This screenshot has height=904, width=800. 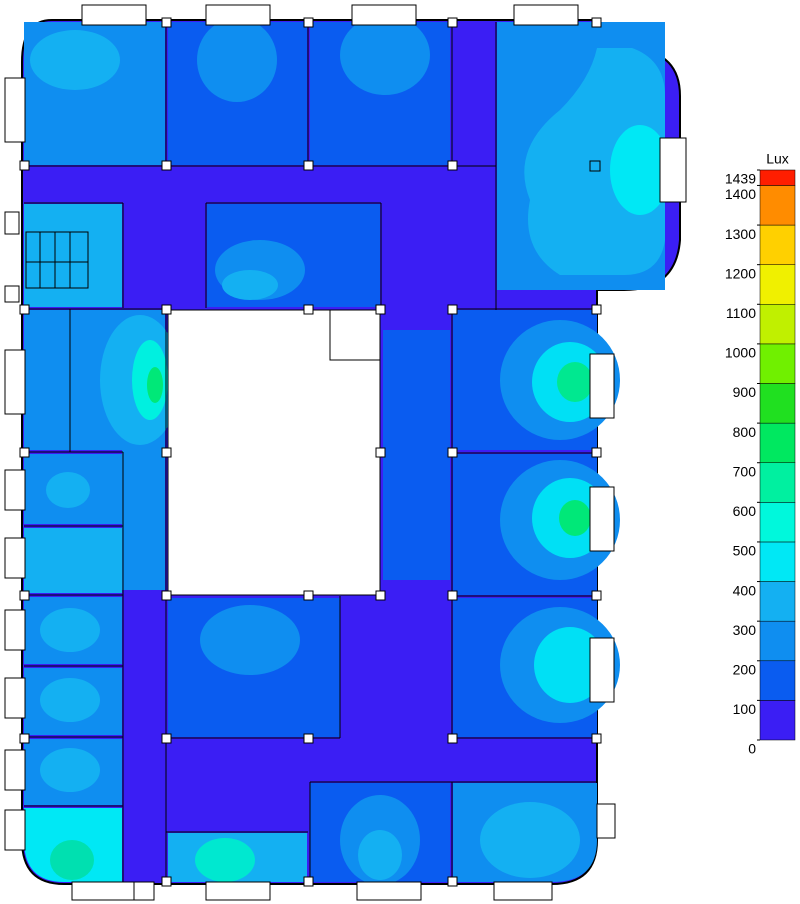 What do you see at coordinates (745, 471) in the screenshot?
I see `legend-label: 700` at bounding box center [745, 471].